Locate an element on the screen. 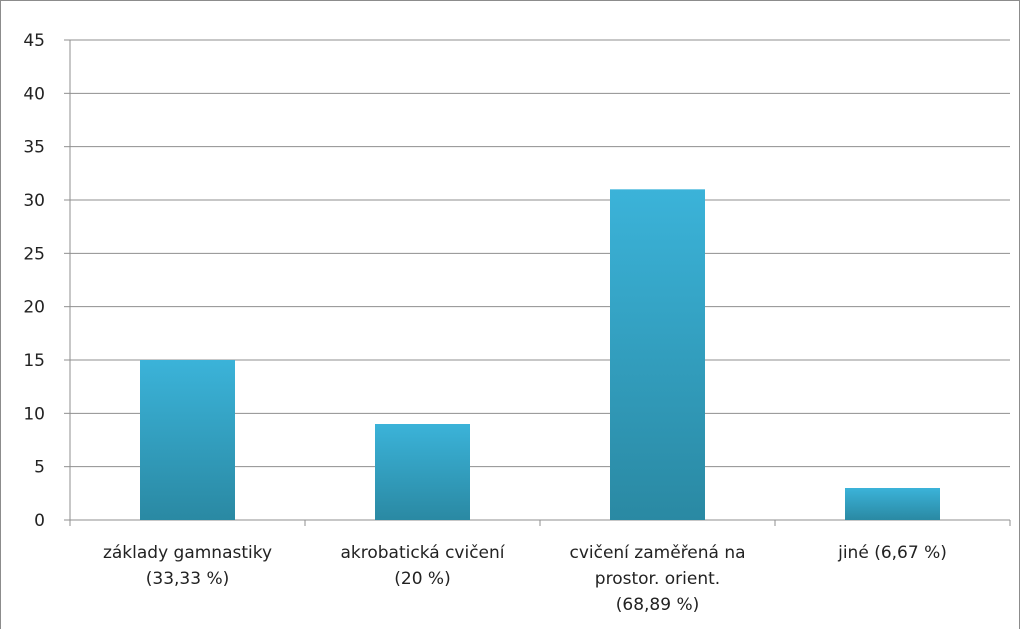  category-label-line: (20 %) is located at coordinates (422, 579).